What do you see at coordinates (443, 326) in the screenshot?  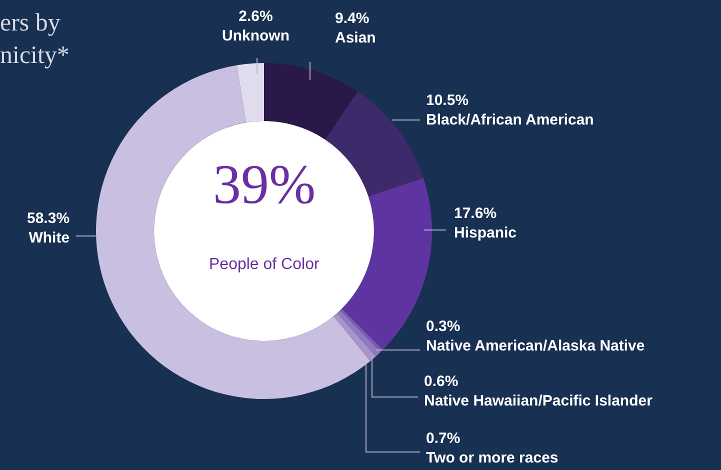 I see `data-label: 0.3%` at bounding box center [443, 326].